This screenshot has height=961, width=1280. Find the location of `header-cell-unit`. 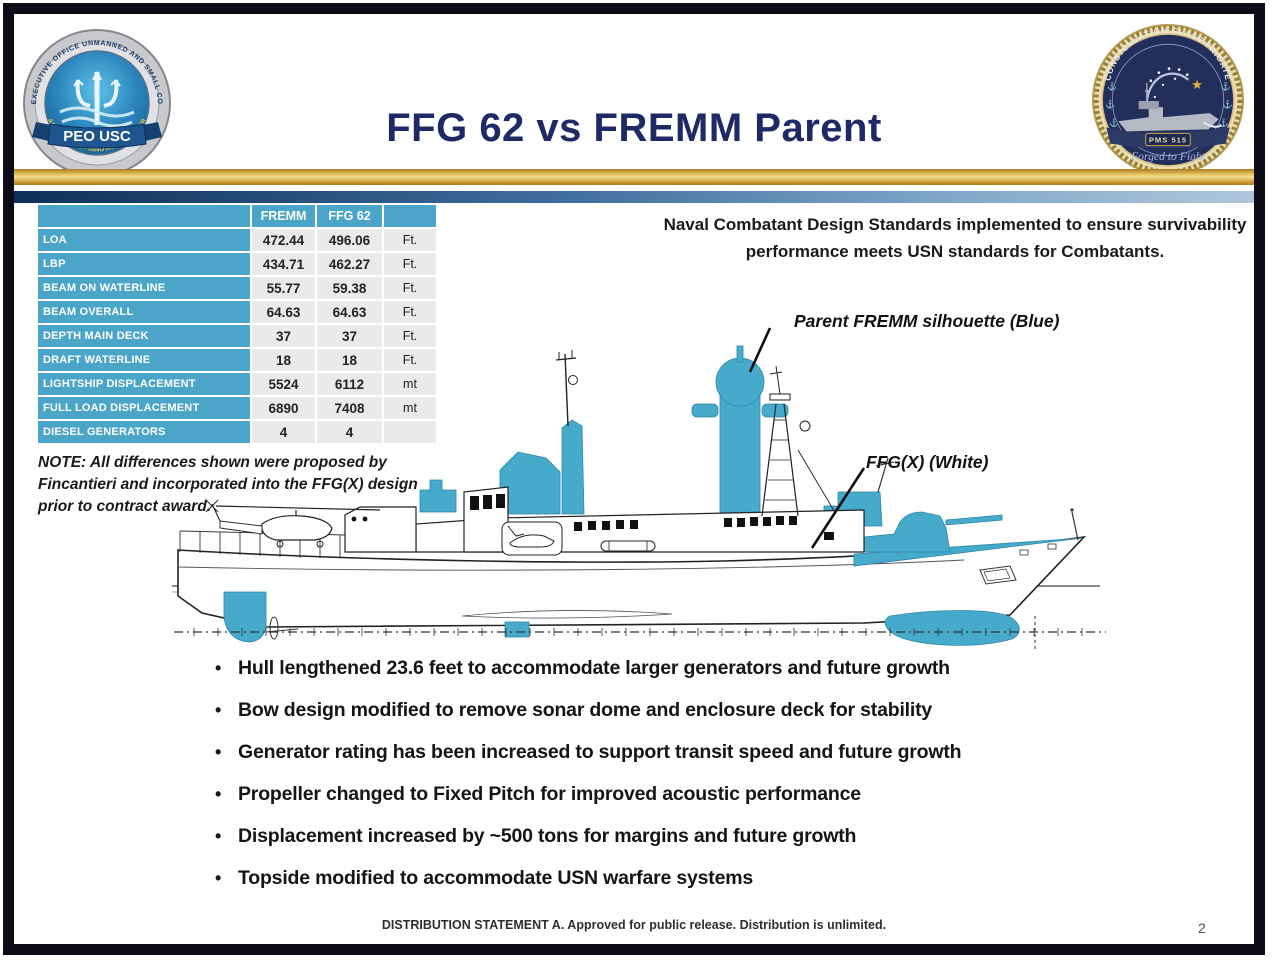

header-cell-unit is located at coordinates (410, 216).